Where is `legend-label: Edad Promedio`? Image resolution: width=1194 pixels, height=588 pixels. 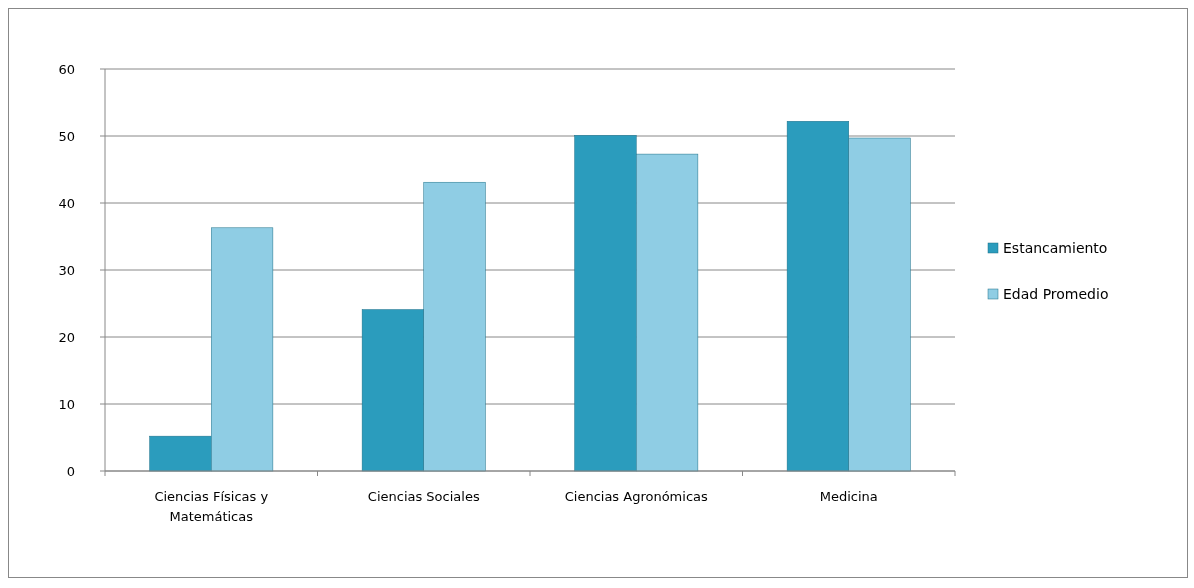
legend-label: Edad Promedio is located at coordinates (1056, 293).